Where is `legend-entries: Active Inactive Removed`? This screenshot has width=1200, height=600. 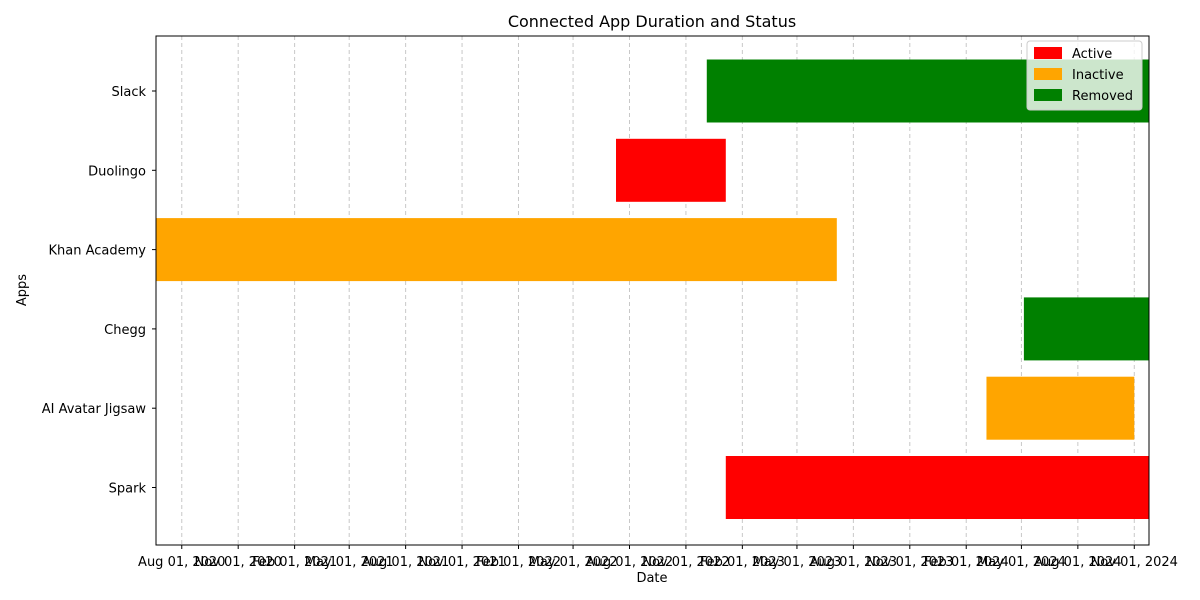 legend-entries: Active Inactive Removed is located at coordinates (1083, 75).